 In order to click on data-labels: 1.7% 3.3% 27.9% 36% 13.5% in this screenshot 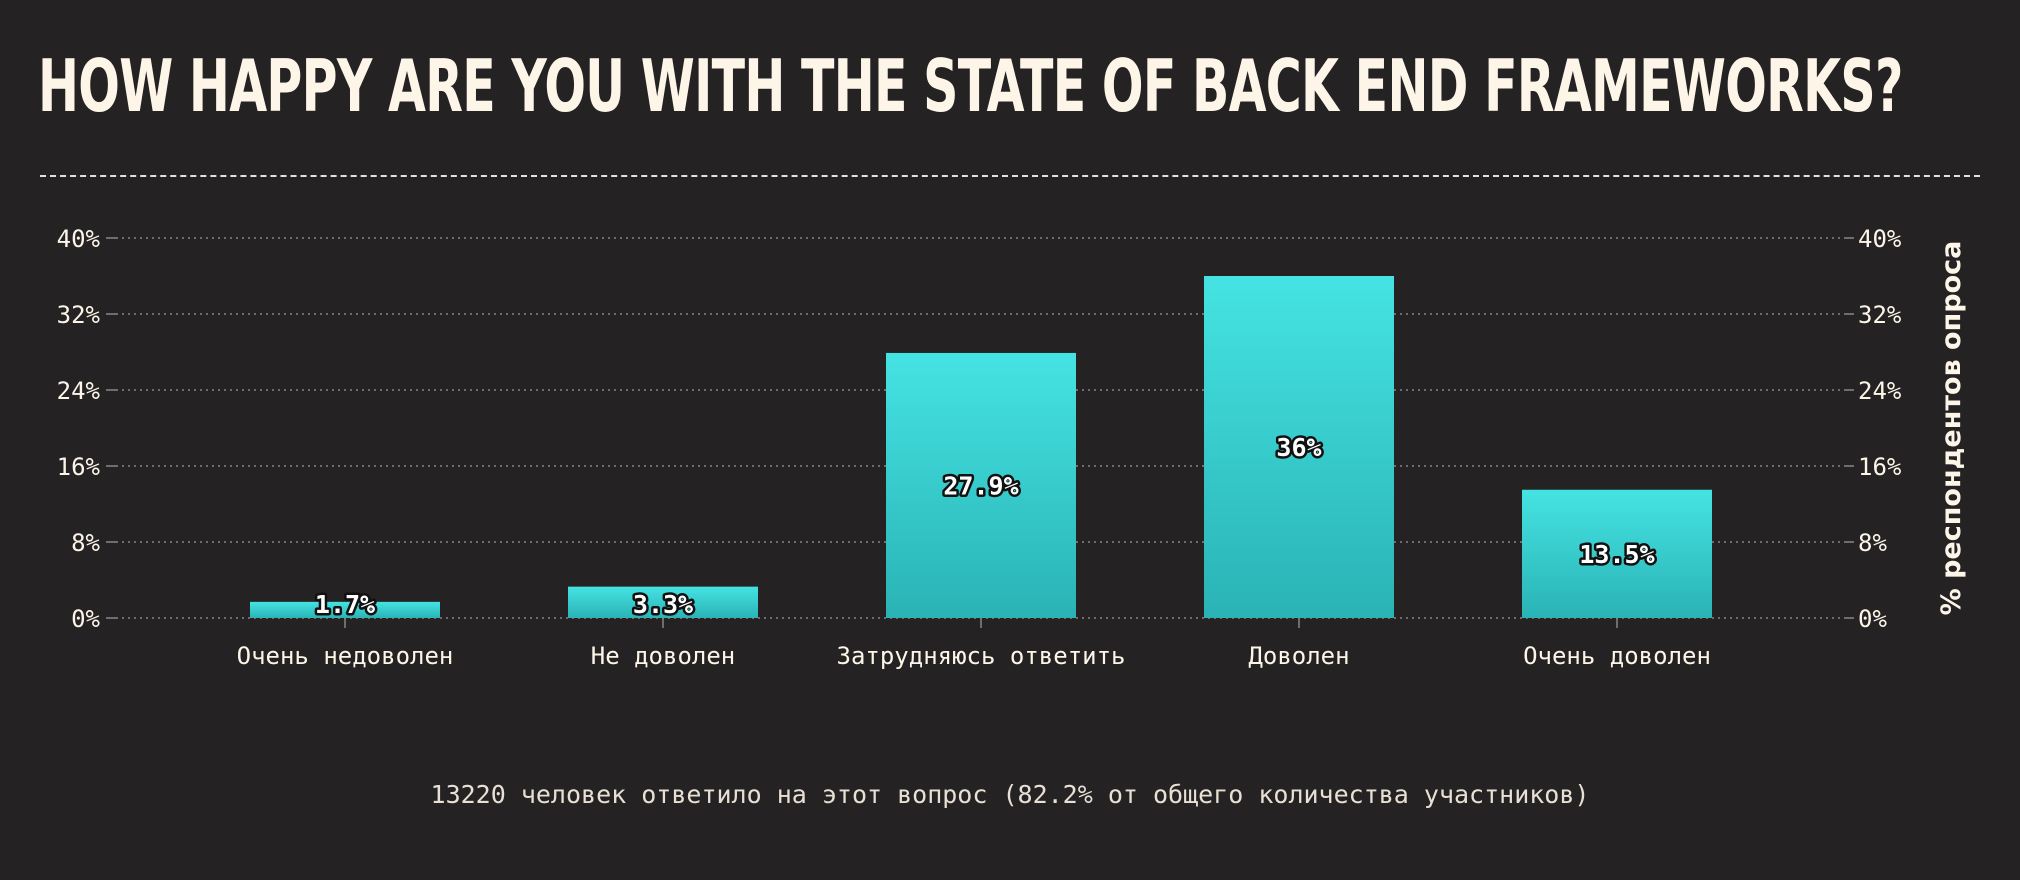, I will do `click(984, 526)`.